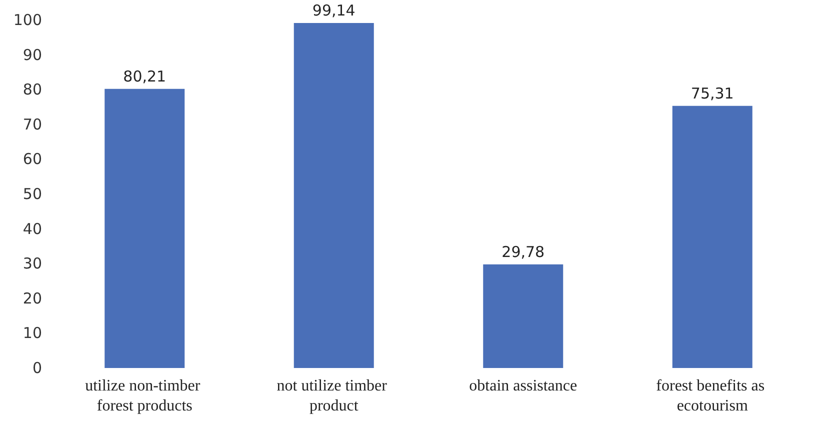  I want to click on y-tick-label: 70, so click(32, 124).